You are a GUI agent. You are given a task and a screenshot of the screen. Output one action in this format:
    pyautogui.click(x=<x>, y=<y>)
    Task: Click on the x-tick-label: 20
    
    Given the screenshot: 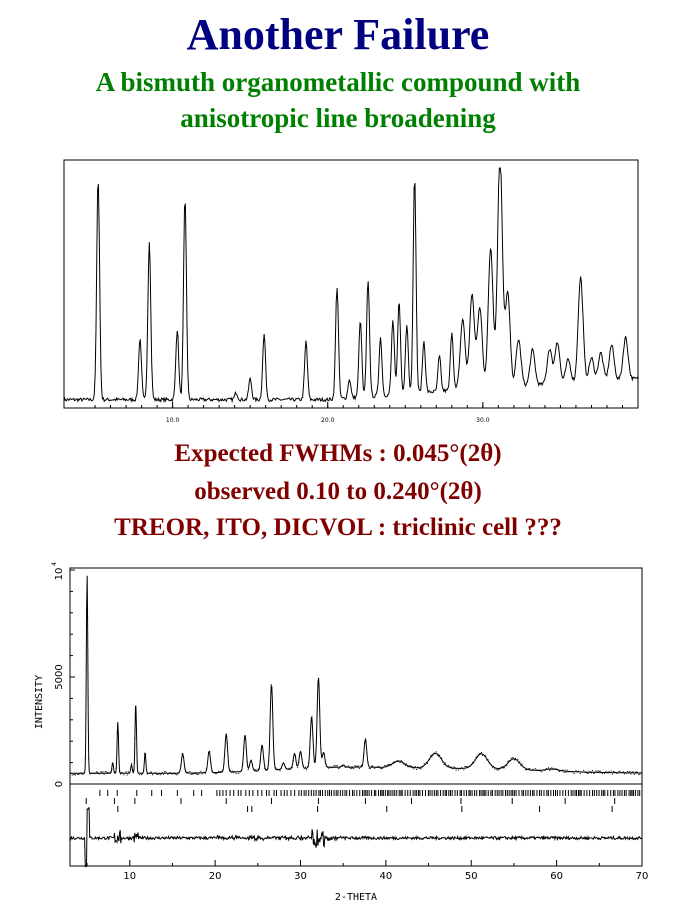 What is the action you would take?
    pyautogui.click(x=215, y=876)
    